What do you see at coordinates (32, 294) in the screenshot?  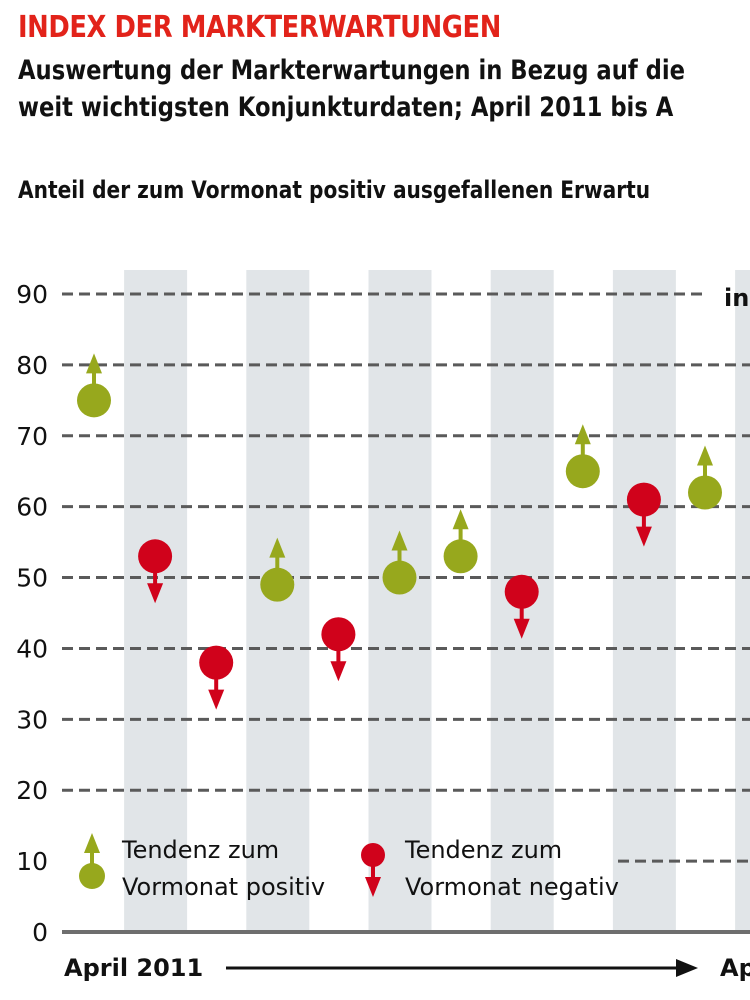 I see `y-tick-label: 90` at bounding box center [32, 294].